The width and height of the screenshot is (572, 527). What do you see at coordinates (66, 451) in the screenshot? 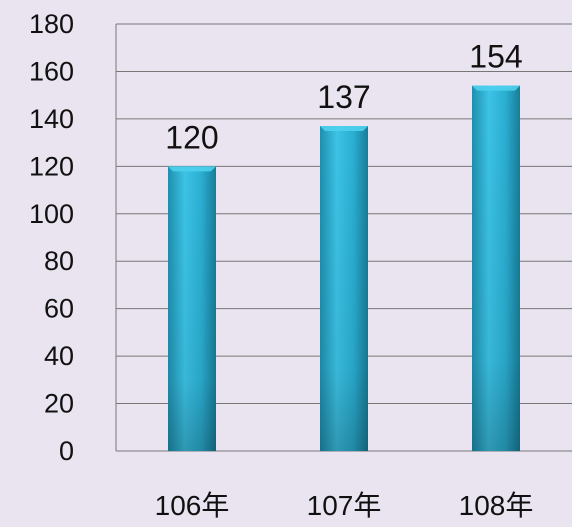
I see `y-tick-label: 0` at bounding box center [66, 451].